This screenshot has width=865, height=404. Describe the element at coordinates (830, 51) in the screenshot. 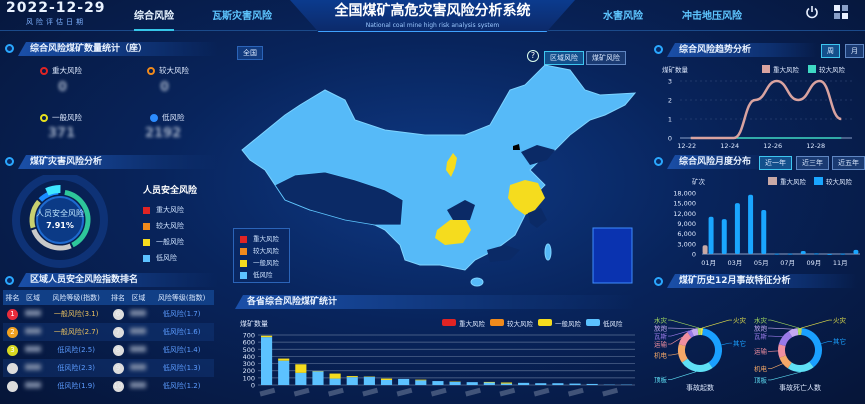

I see `week-button: 周` at that location.